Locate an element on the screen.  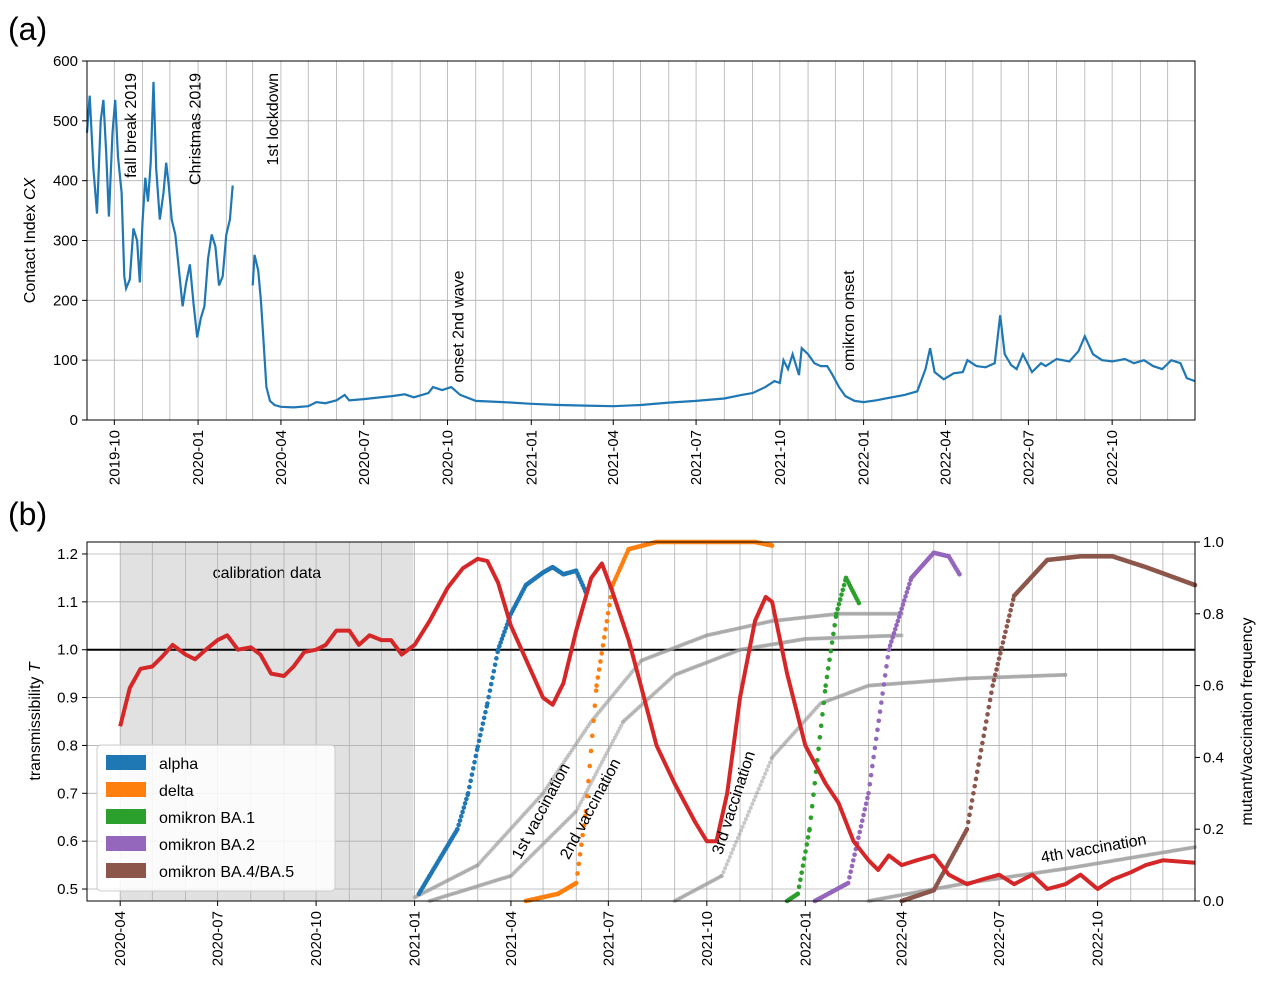
panel-a-annotation: Christmas 2019 is located at coordinates (195, 129).